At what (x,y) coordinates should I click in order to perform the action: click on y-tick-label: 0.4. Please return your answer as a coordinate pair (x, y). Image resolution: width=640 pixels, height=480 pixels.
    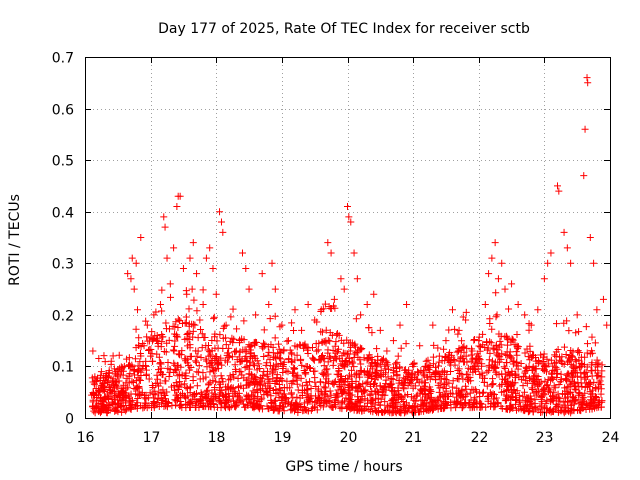
    Looking at the image, I should click on (63, 214).